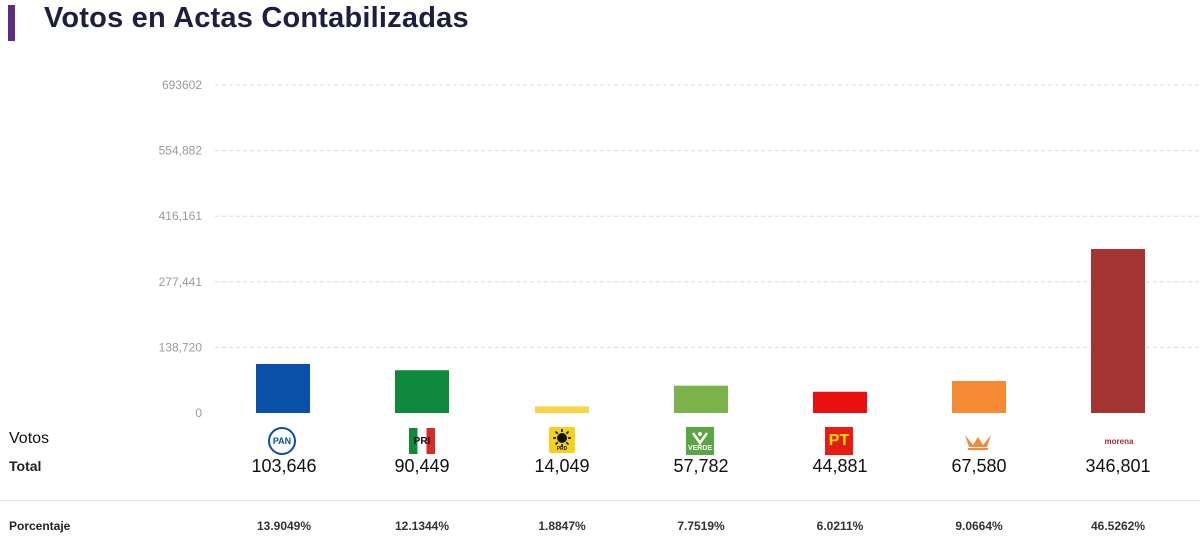  I want to click on total-row-label: Total, so click(25, 466).